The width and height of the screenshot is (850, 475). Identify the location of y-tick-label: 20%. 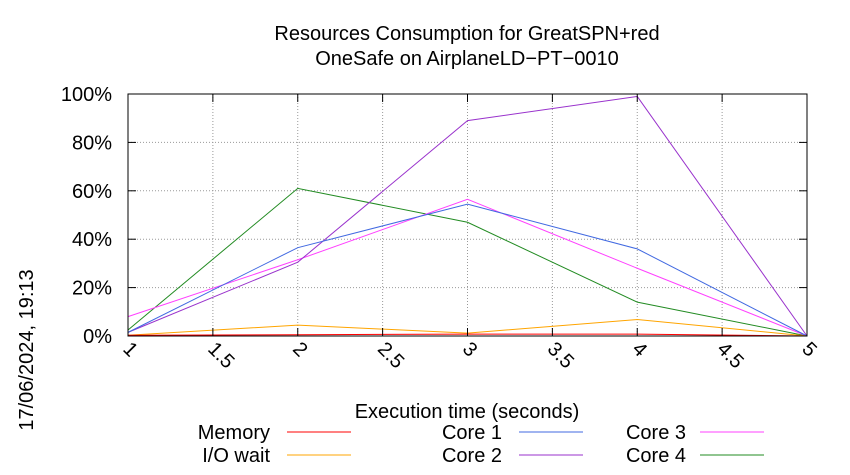
(92, 289).